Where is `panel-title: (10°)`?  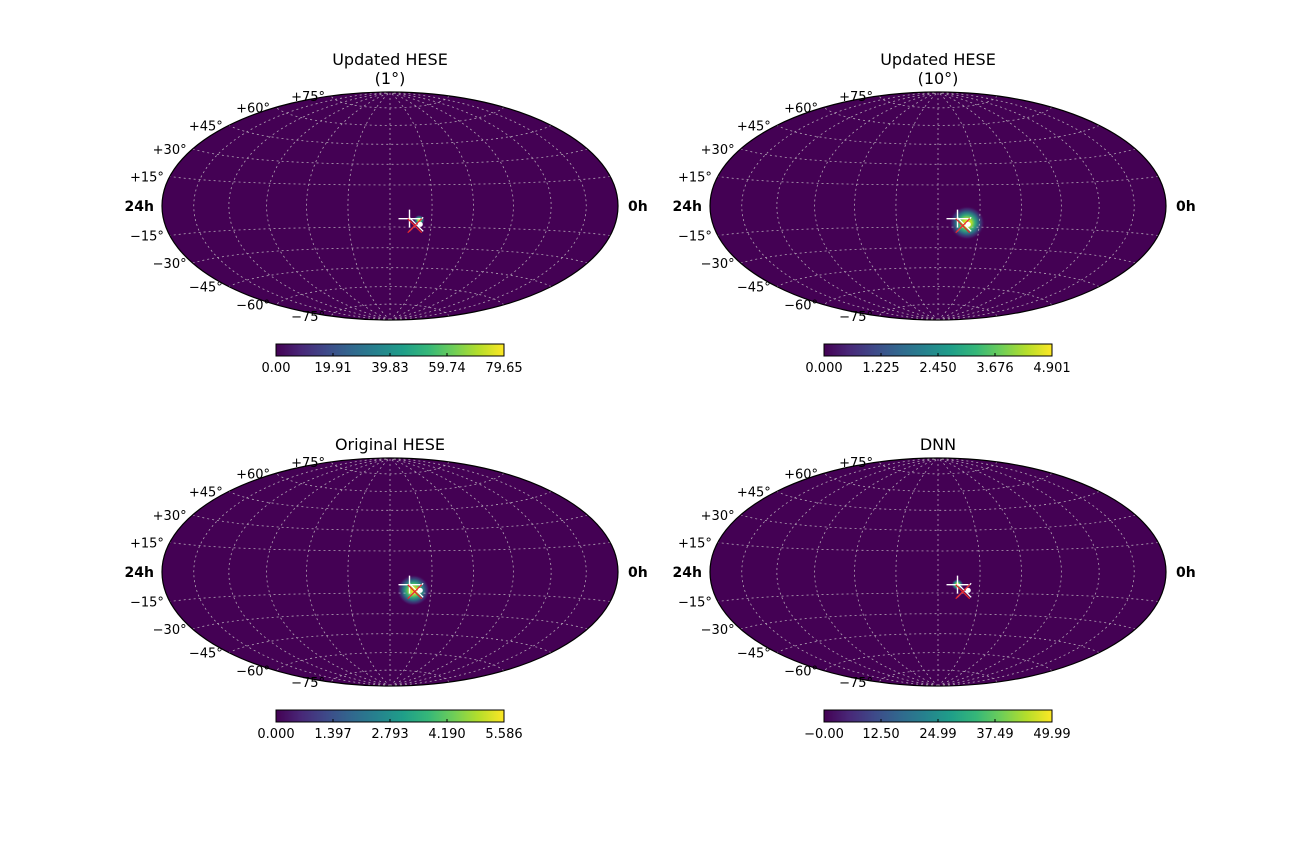
panel-title: (10°) is located at coordinates (938, 78).